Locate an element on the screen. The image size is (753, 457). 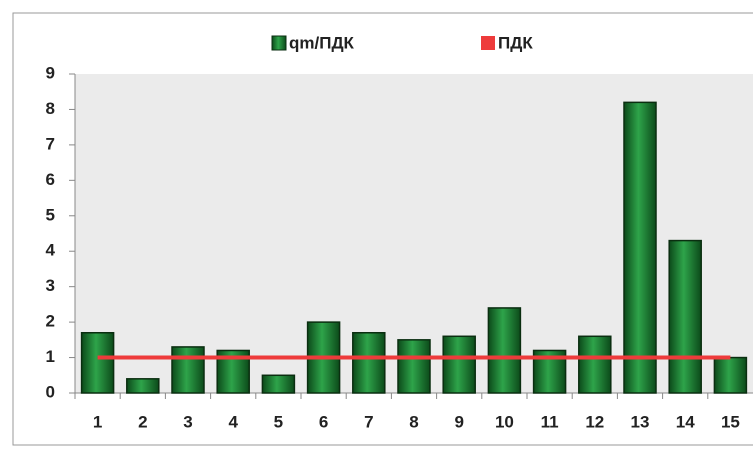
y-tick-label: 7 is located at coordinates (50, 143).